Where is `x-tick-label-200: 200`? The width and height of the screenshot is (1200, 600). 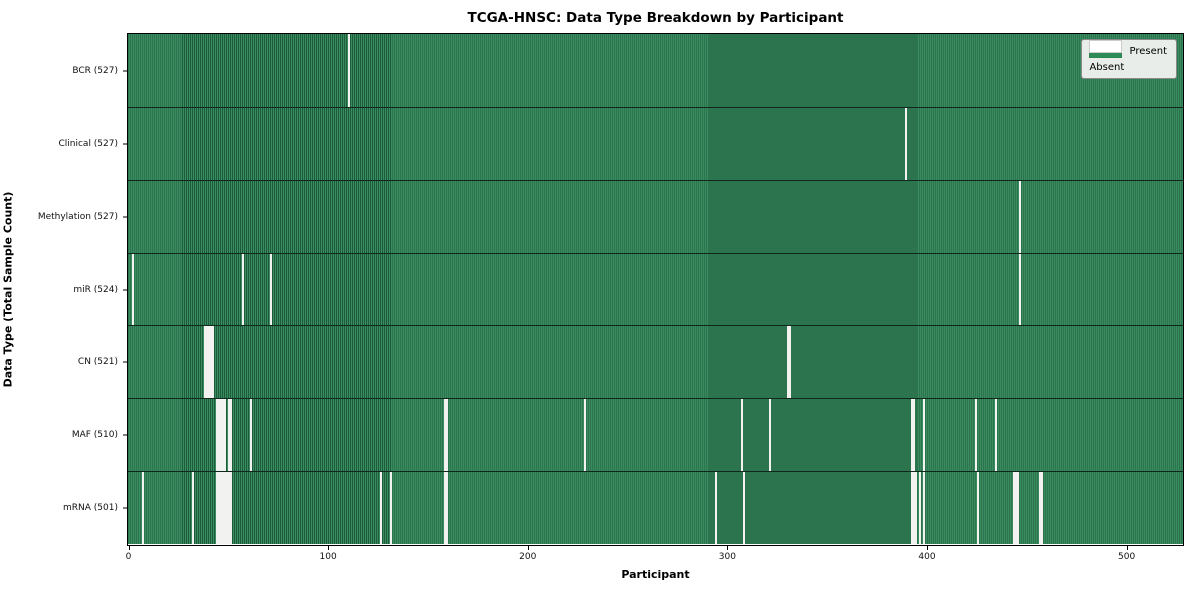 x-tick-label-200: 200 is located at coordinates (528, 557).